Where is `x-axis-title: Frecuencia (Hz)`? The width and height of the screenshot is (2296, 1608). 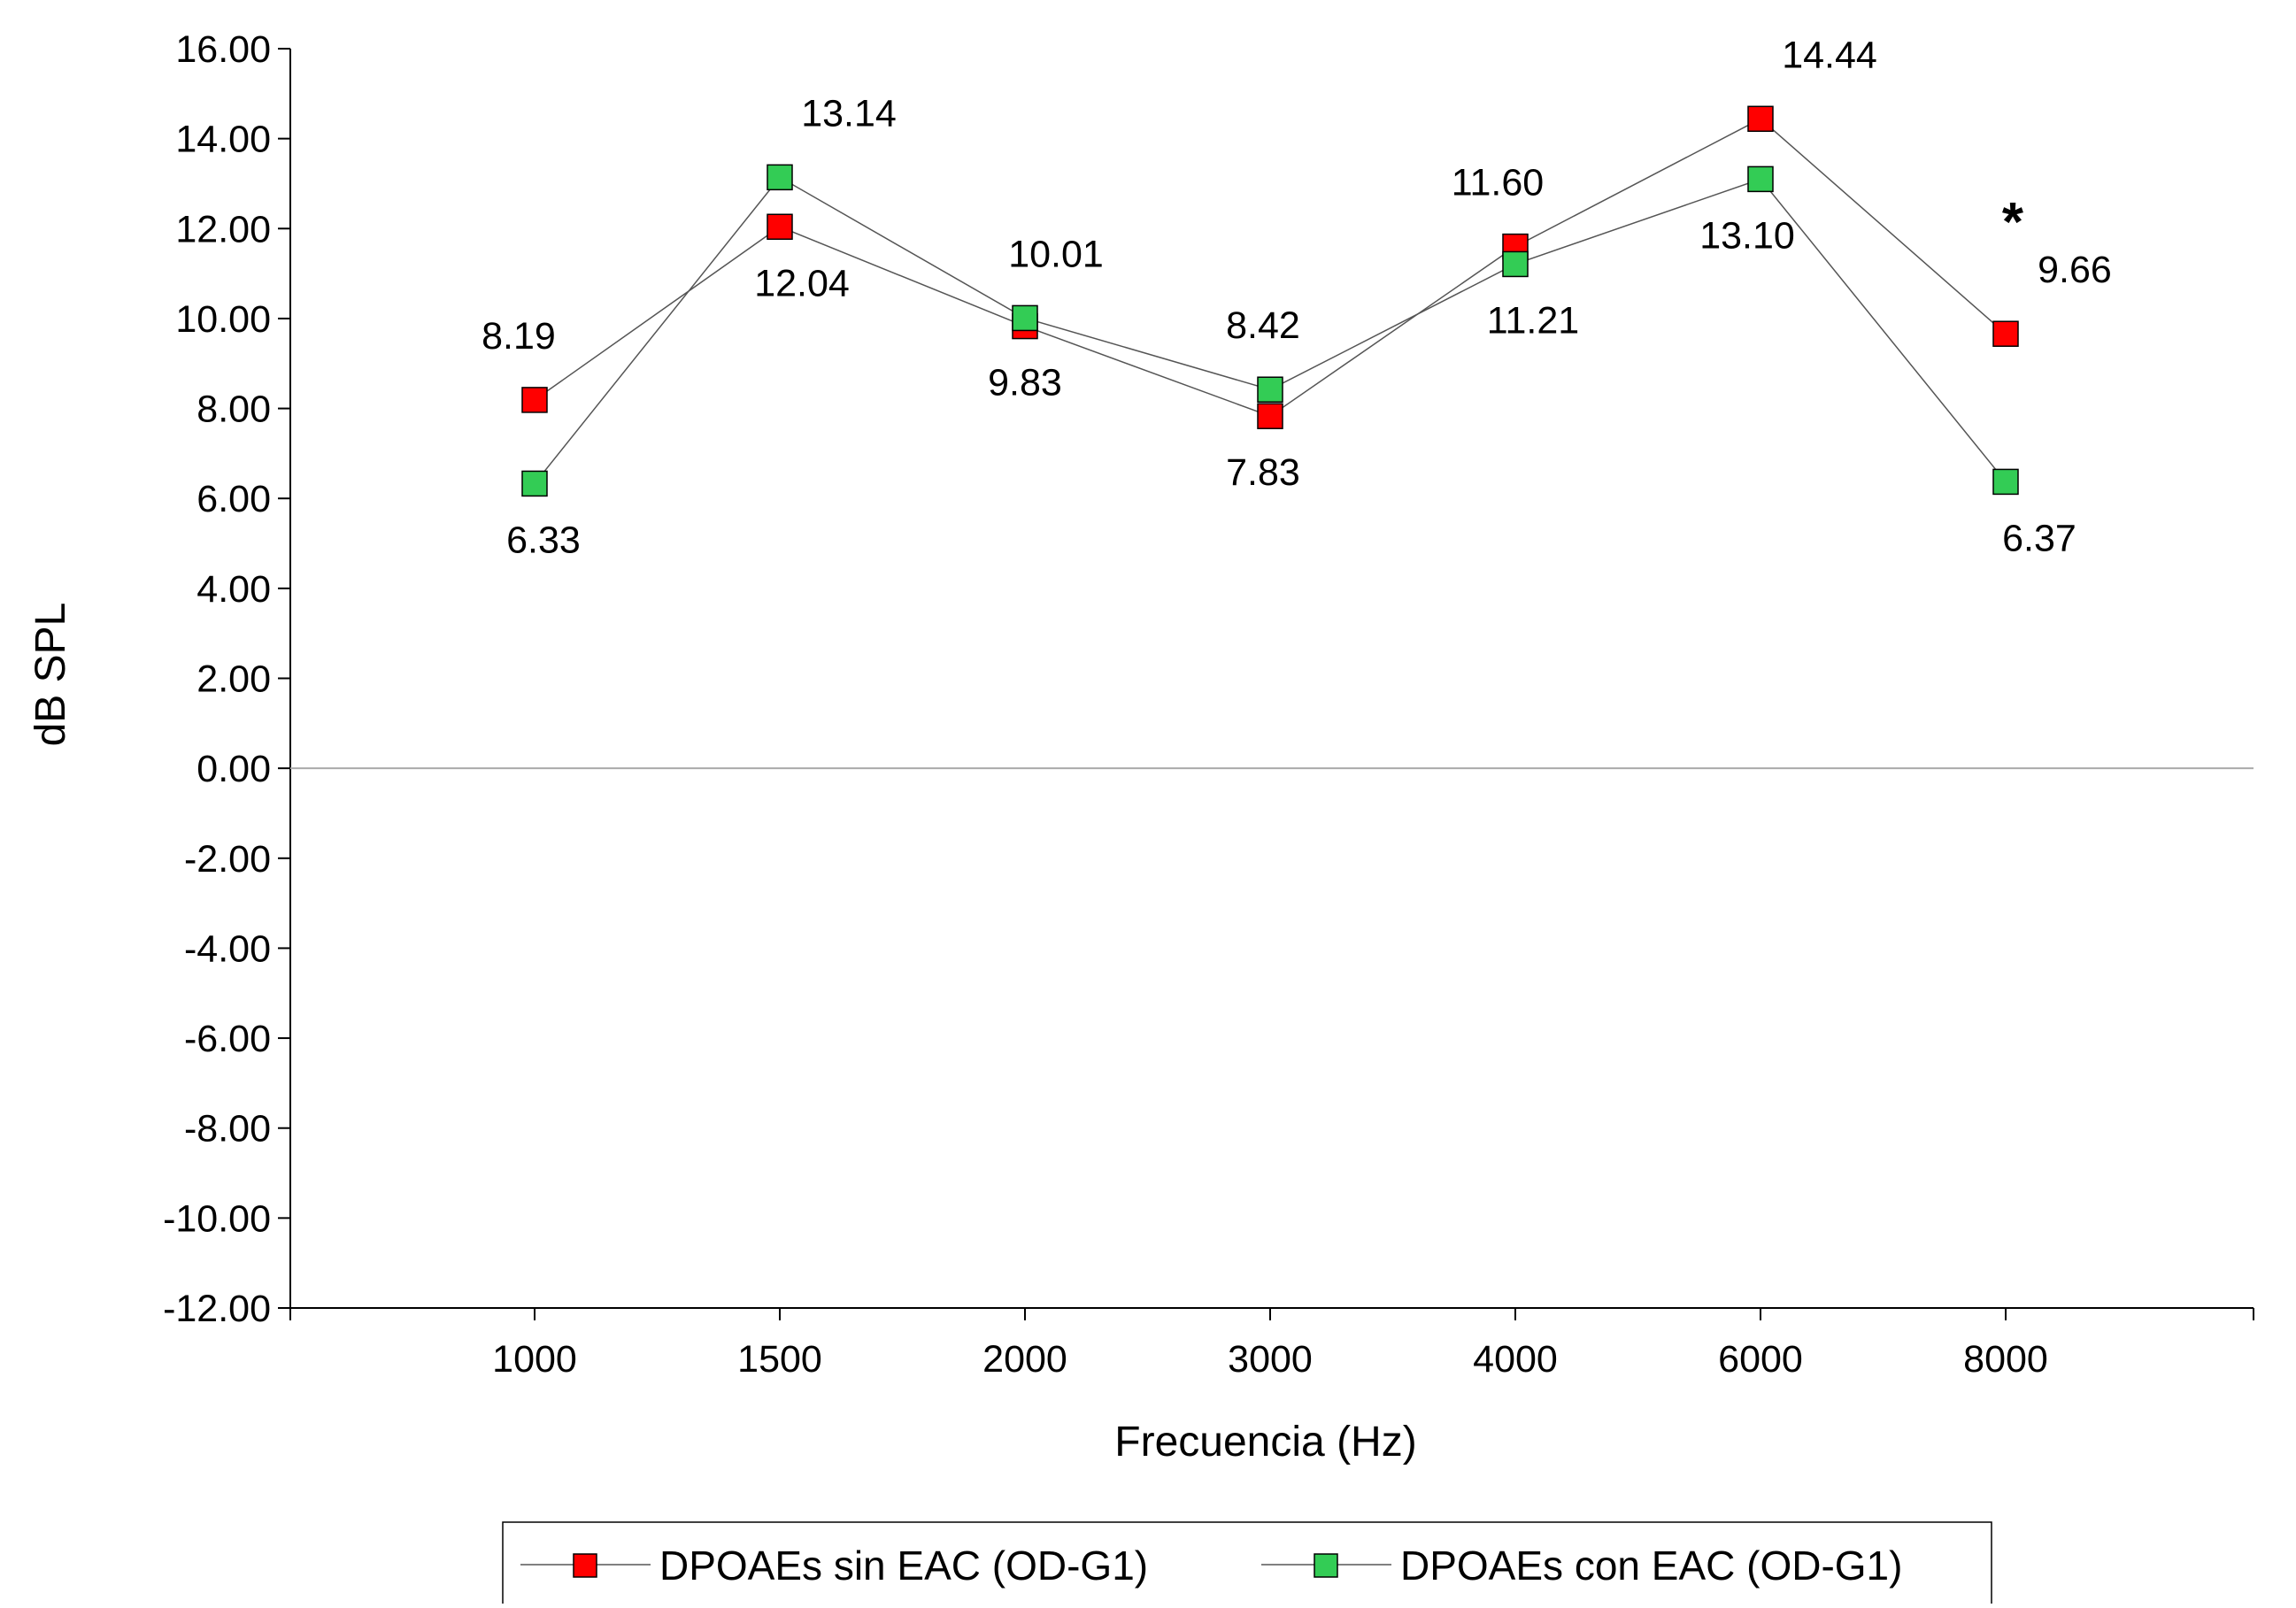
x-axis-title: Frecuencia (Hz) is located at coordinates (1265, 1443).